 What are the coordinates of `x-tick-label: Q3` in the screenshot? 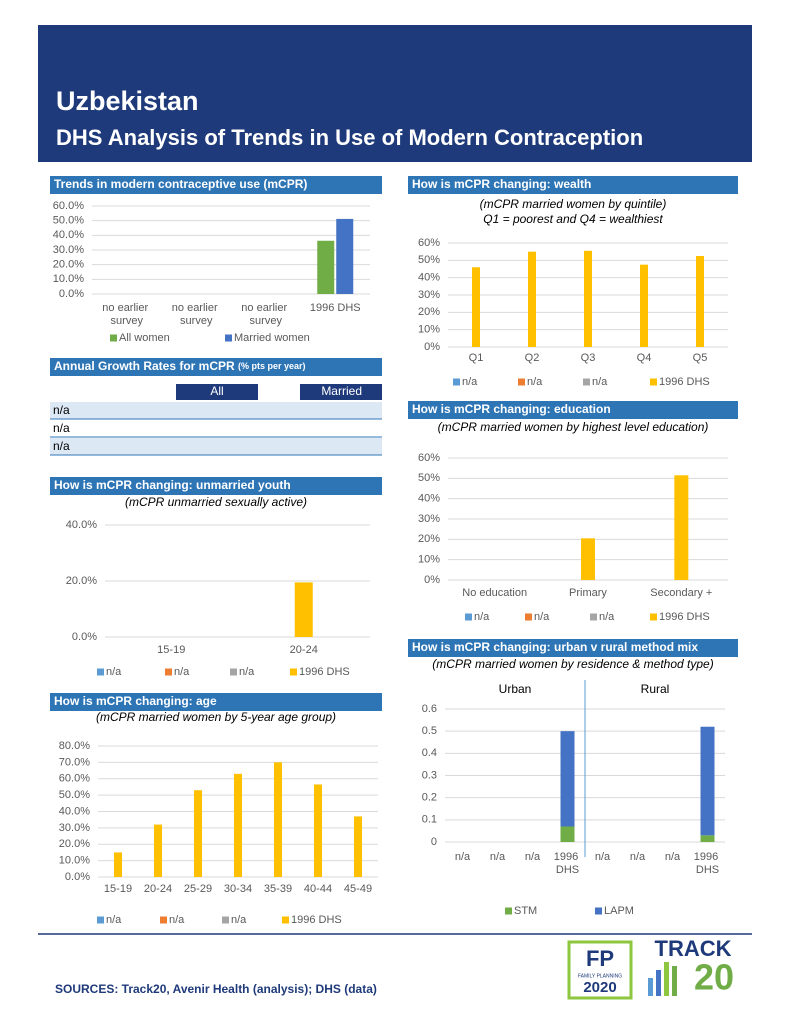 It's located at (588, 358).